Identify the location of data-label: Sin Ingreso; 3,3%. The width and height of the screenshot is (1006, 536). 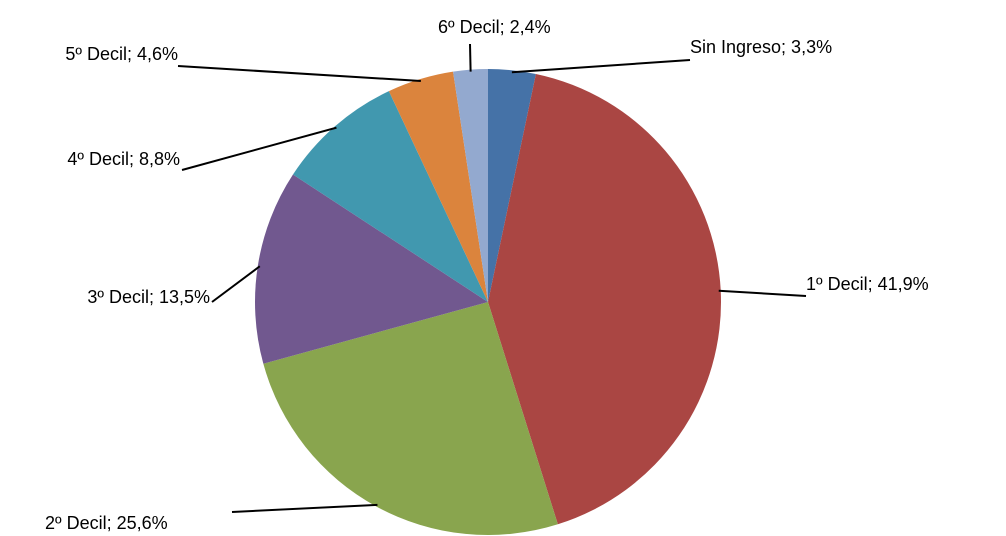
(761, 47).